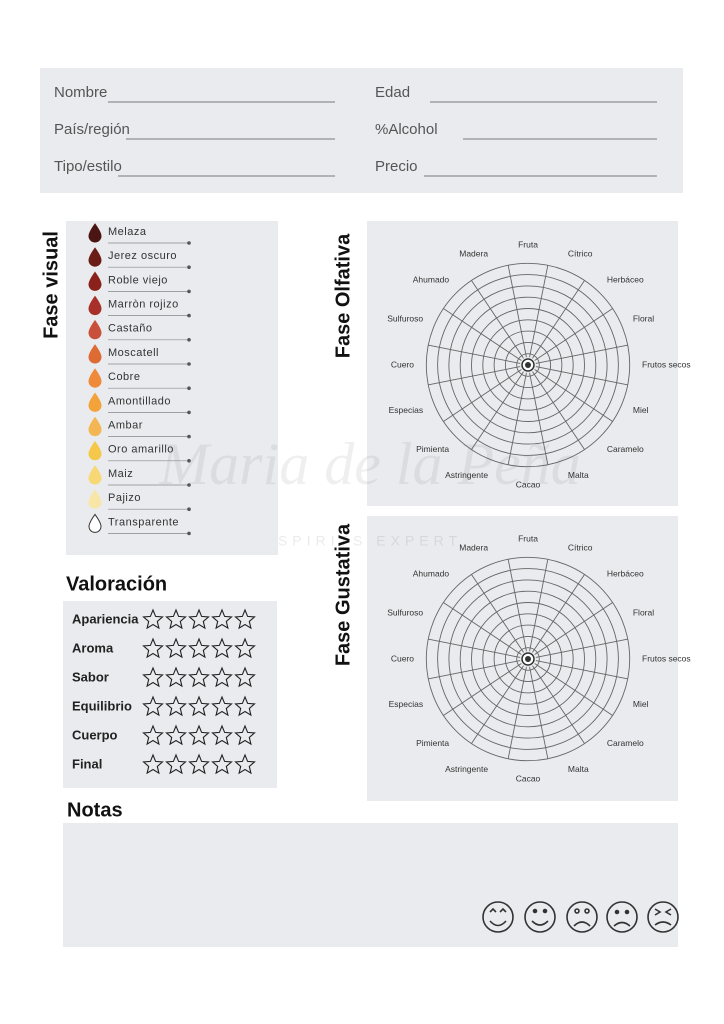  I want to click on wheel-label: Cítrico, so click(580, 547).